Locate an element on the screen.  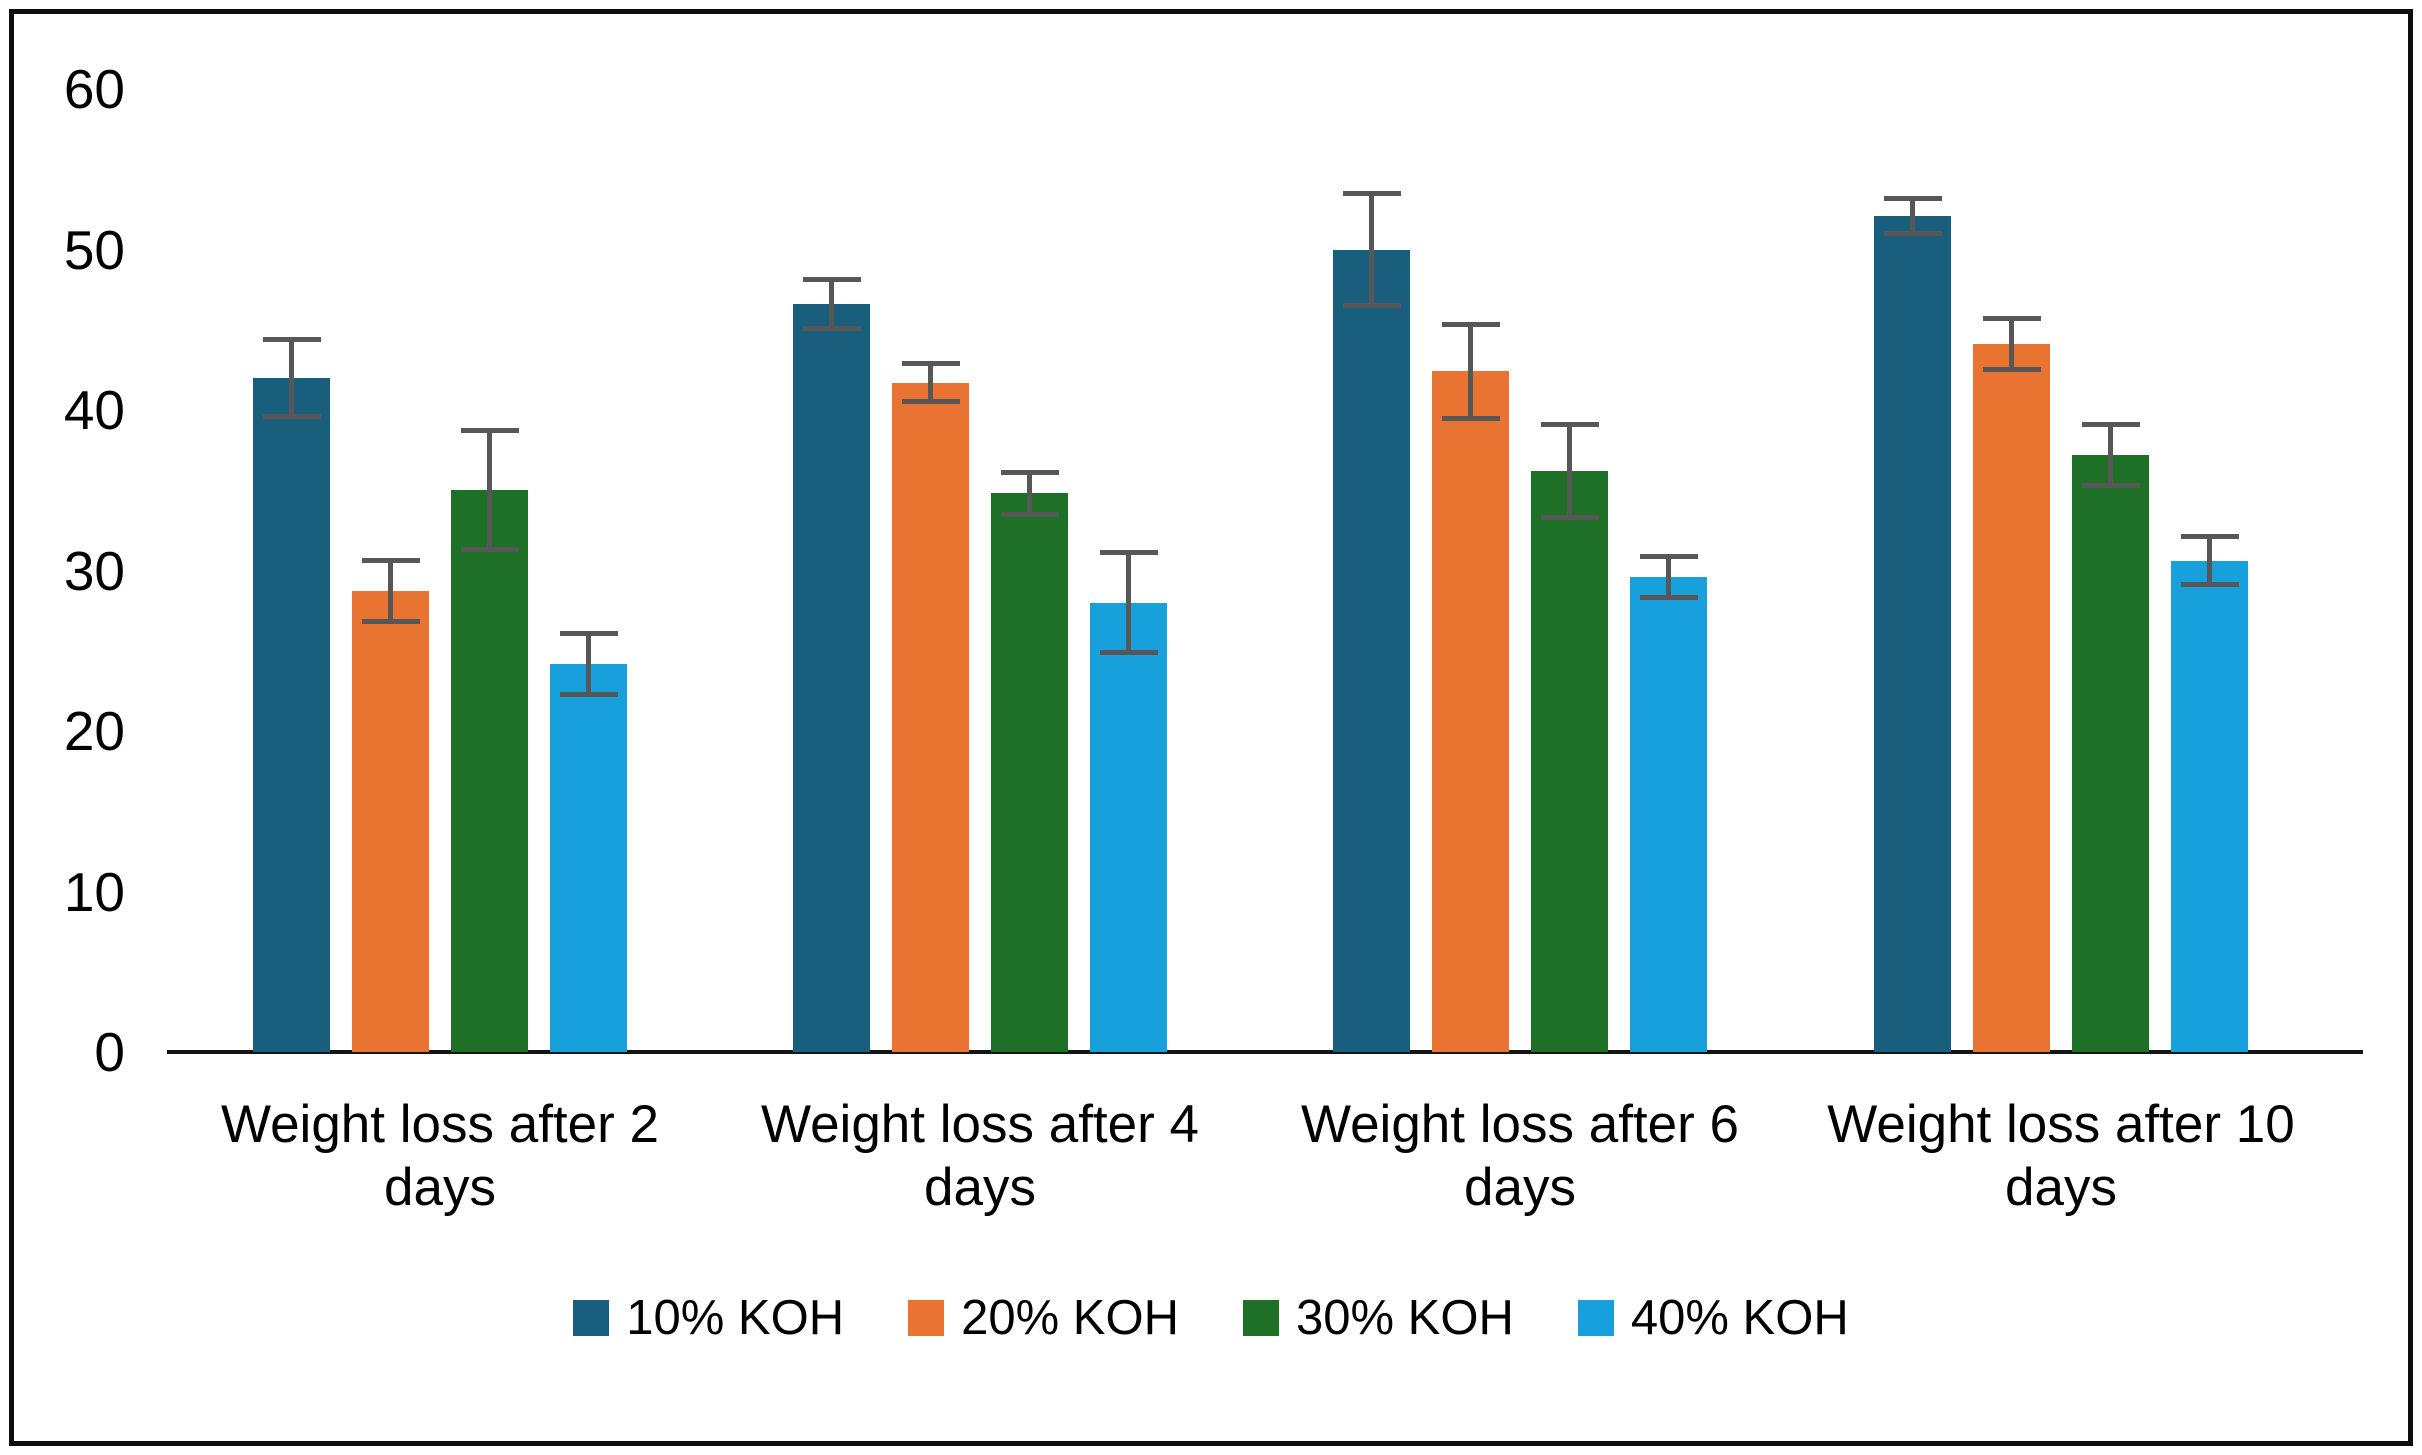
category-label: Weight loss after 6 days is located at coordinates (1520, 1156).